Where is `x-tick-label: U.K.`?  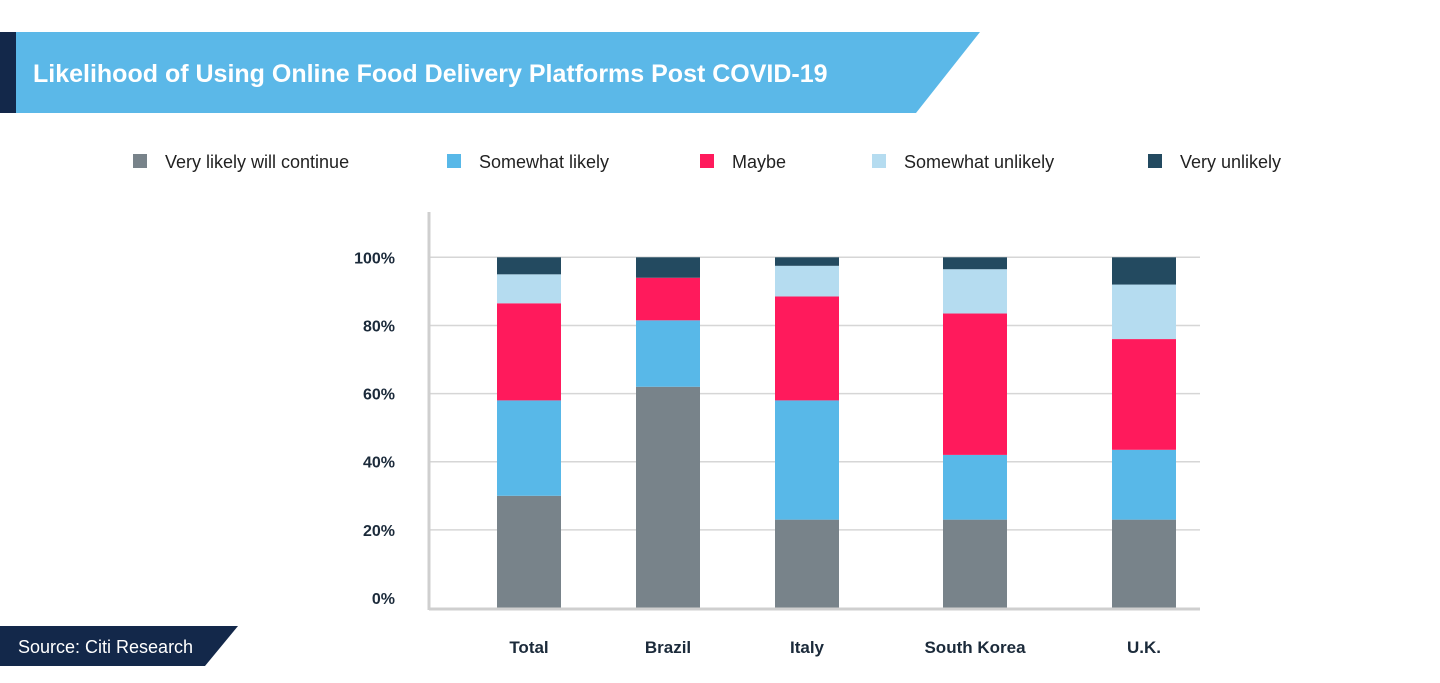
x-tick-label: U.K. is located at coordinates (1144, 647).